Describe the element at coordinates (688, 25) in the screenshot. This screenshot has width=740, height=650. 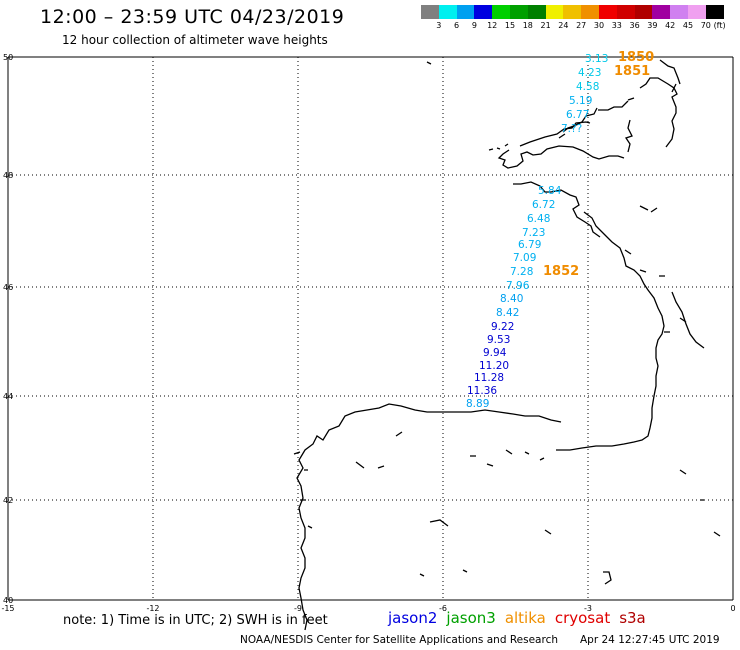
I see `legend-label: 45` at that location.